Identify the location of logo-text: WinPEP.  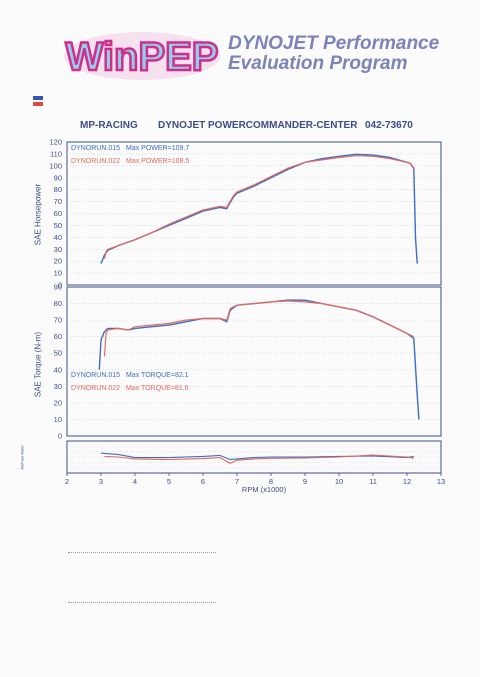
(142, 57).